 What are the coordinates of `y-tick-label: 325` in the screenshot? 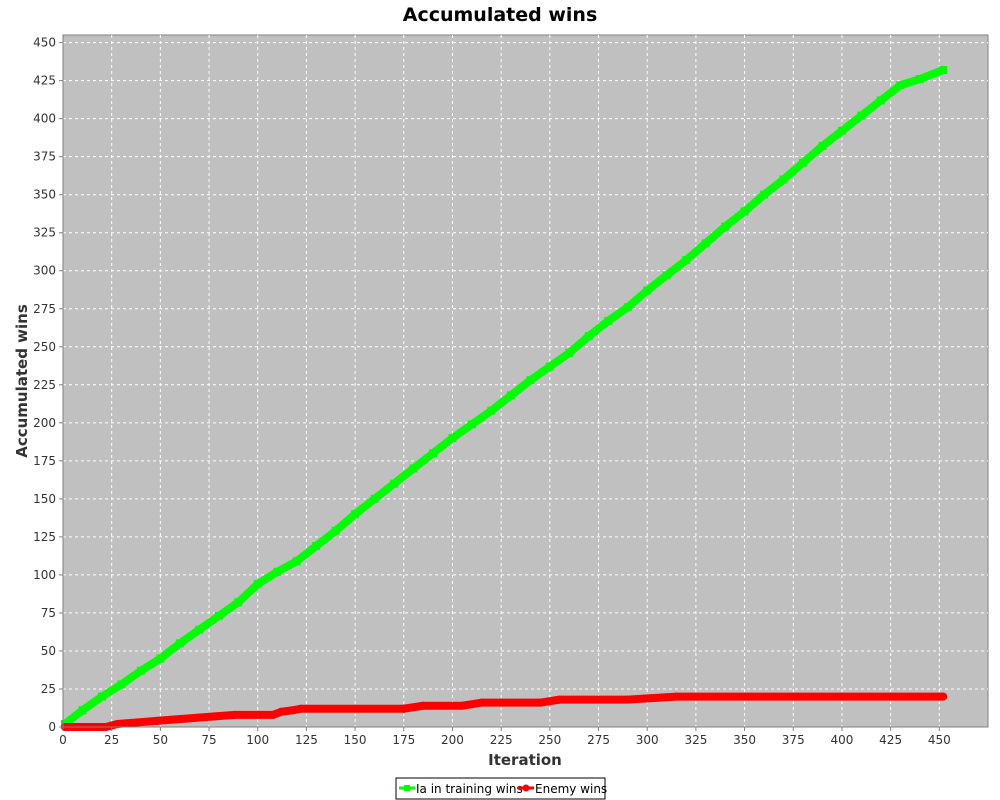 It's located at (44, 233).